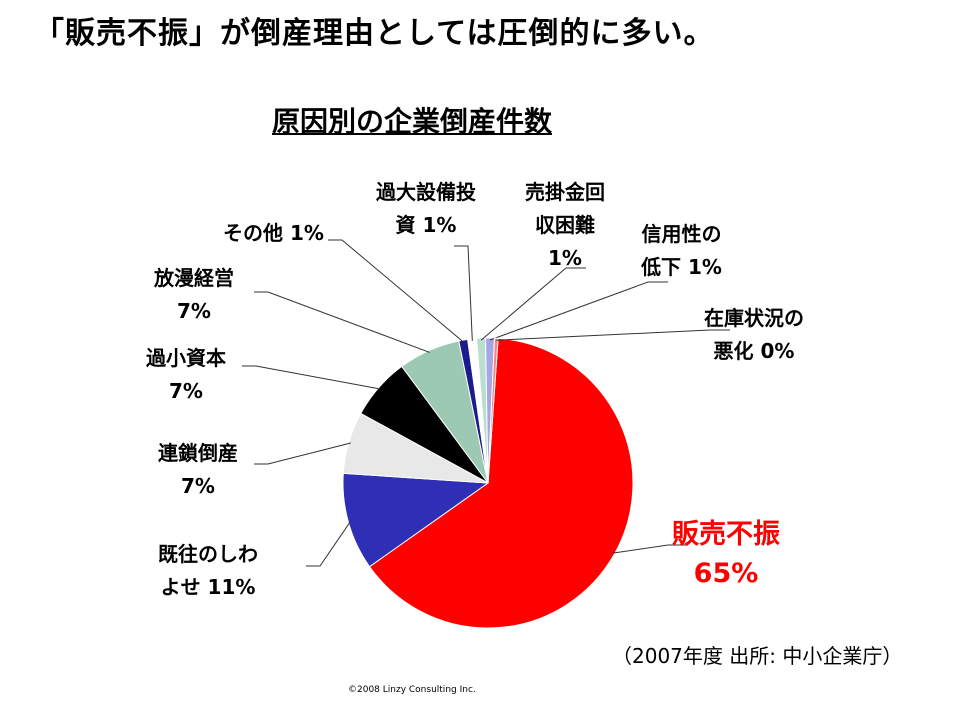 This screenshot has height=720, width=960. Describe the element at coordinates (186, 375) in the screenshot. I see `label-kasho-shihon: 過小資本 7%` at that location.